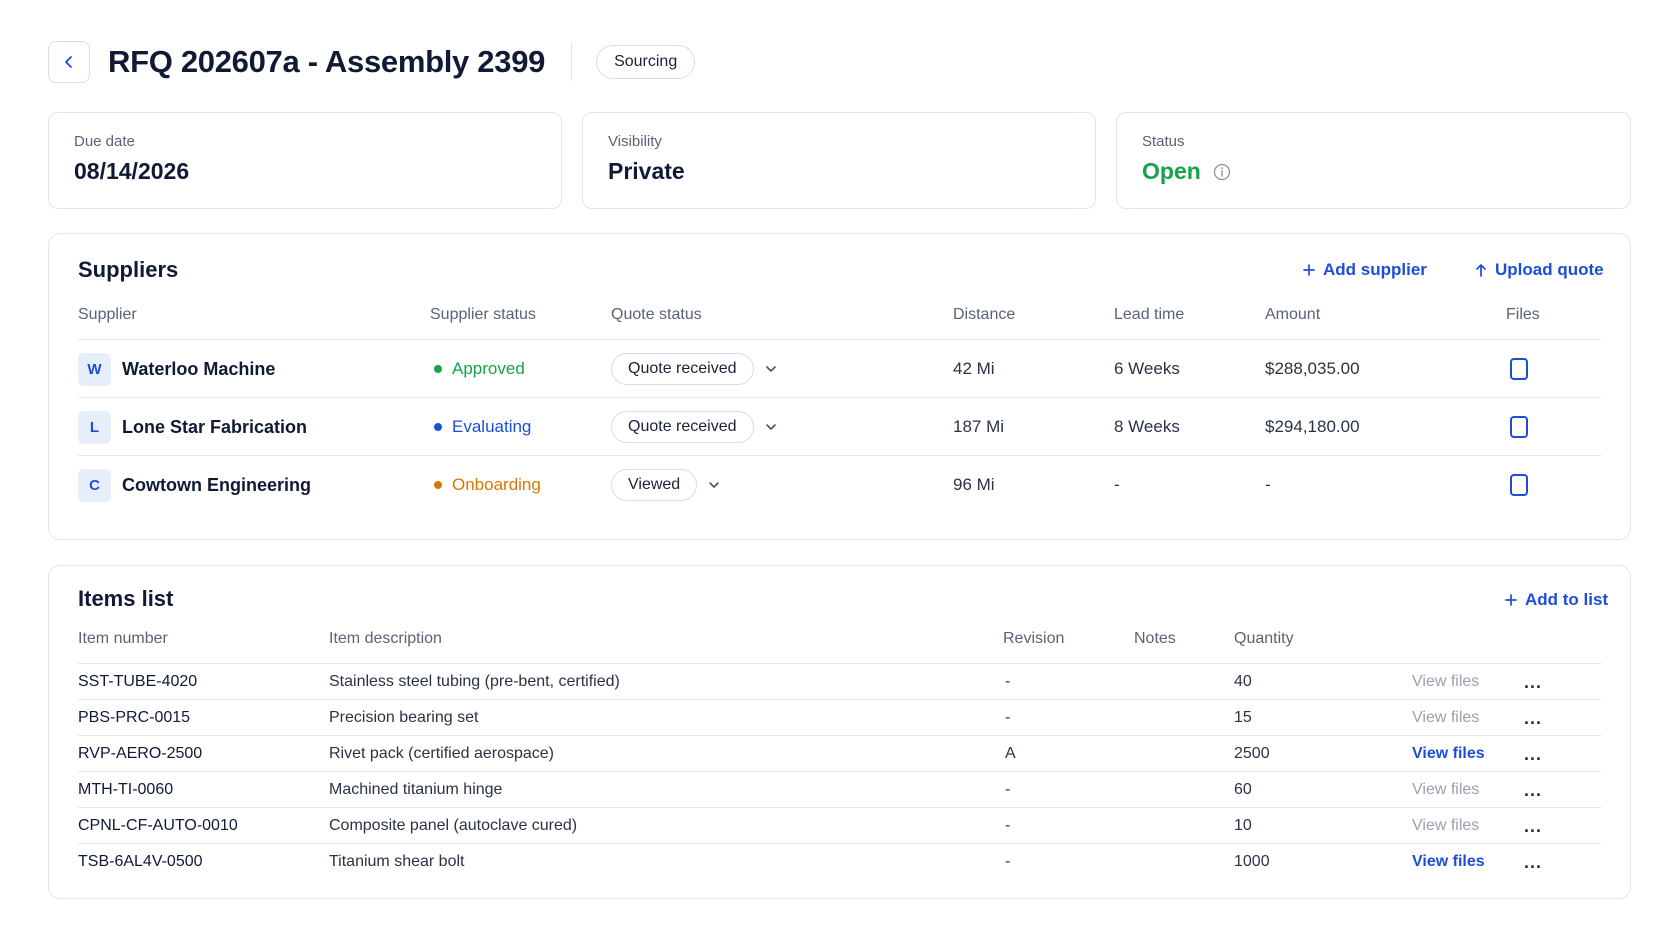  I want to click on add-supplier-button: Add supplier, so click(1365, 270).